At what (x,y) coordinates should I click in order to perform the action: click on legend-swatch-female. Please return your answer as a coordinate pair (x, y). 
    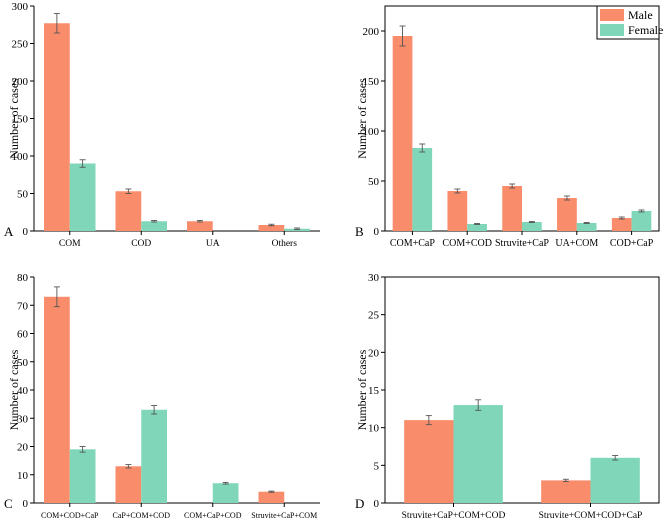
    Looking at the image, I should click on (612, 30).